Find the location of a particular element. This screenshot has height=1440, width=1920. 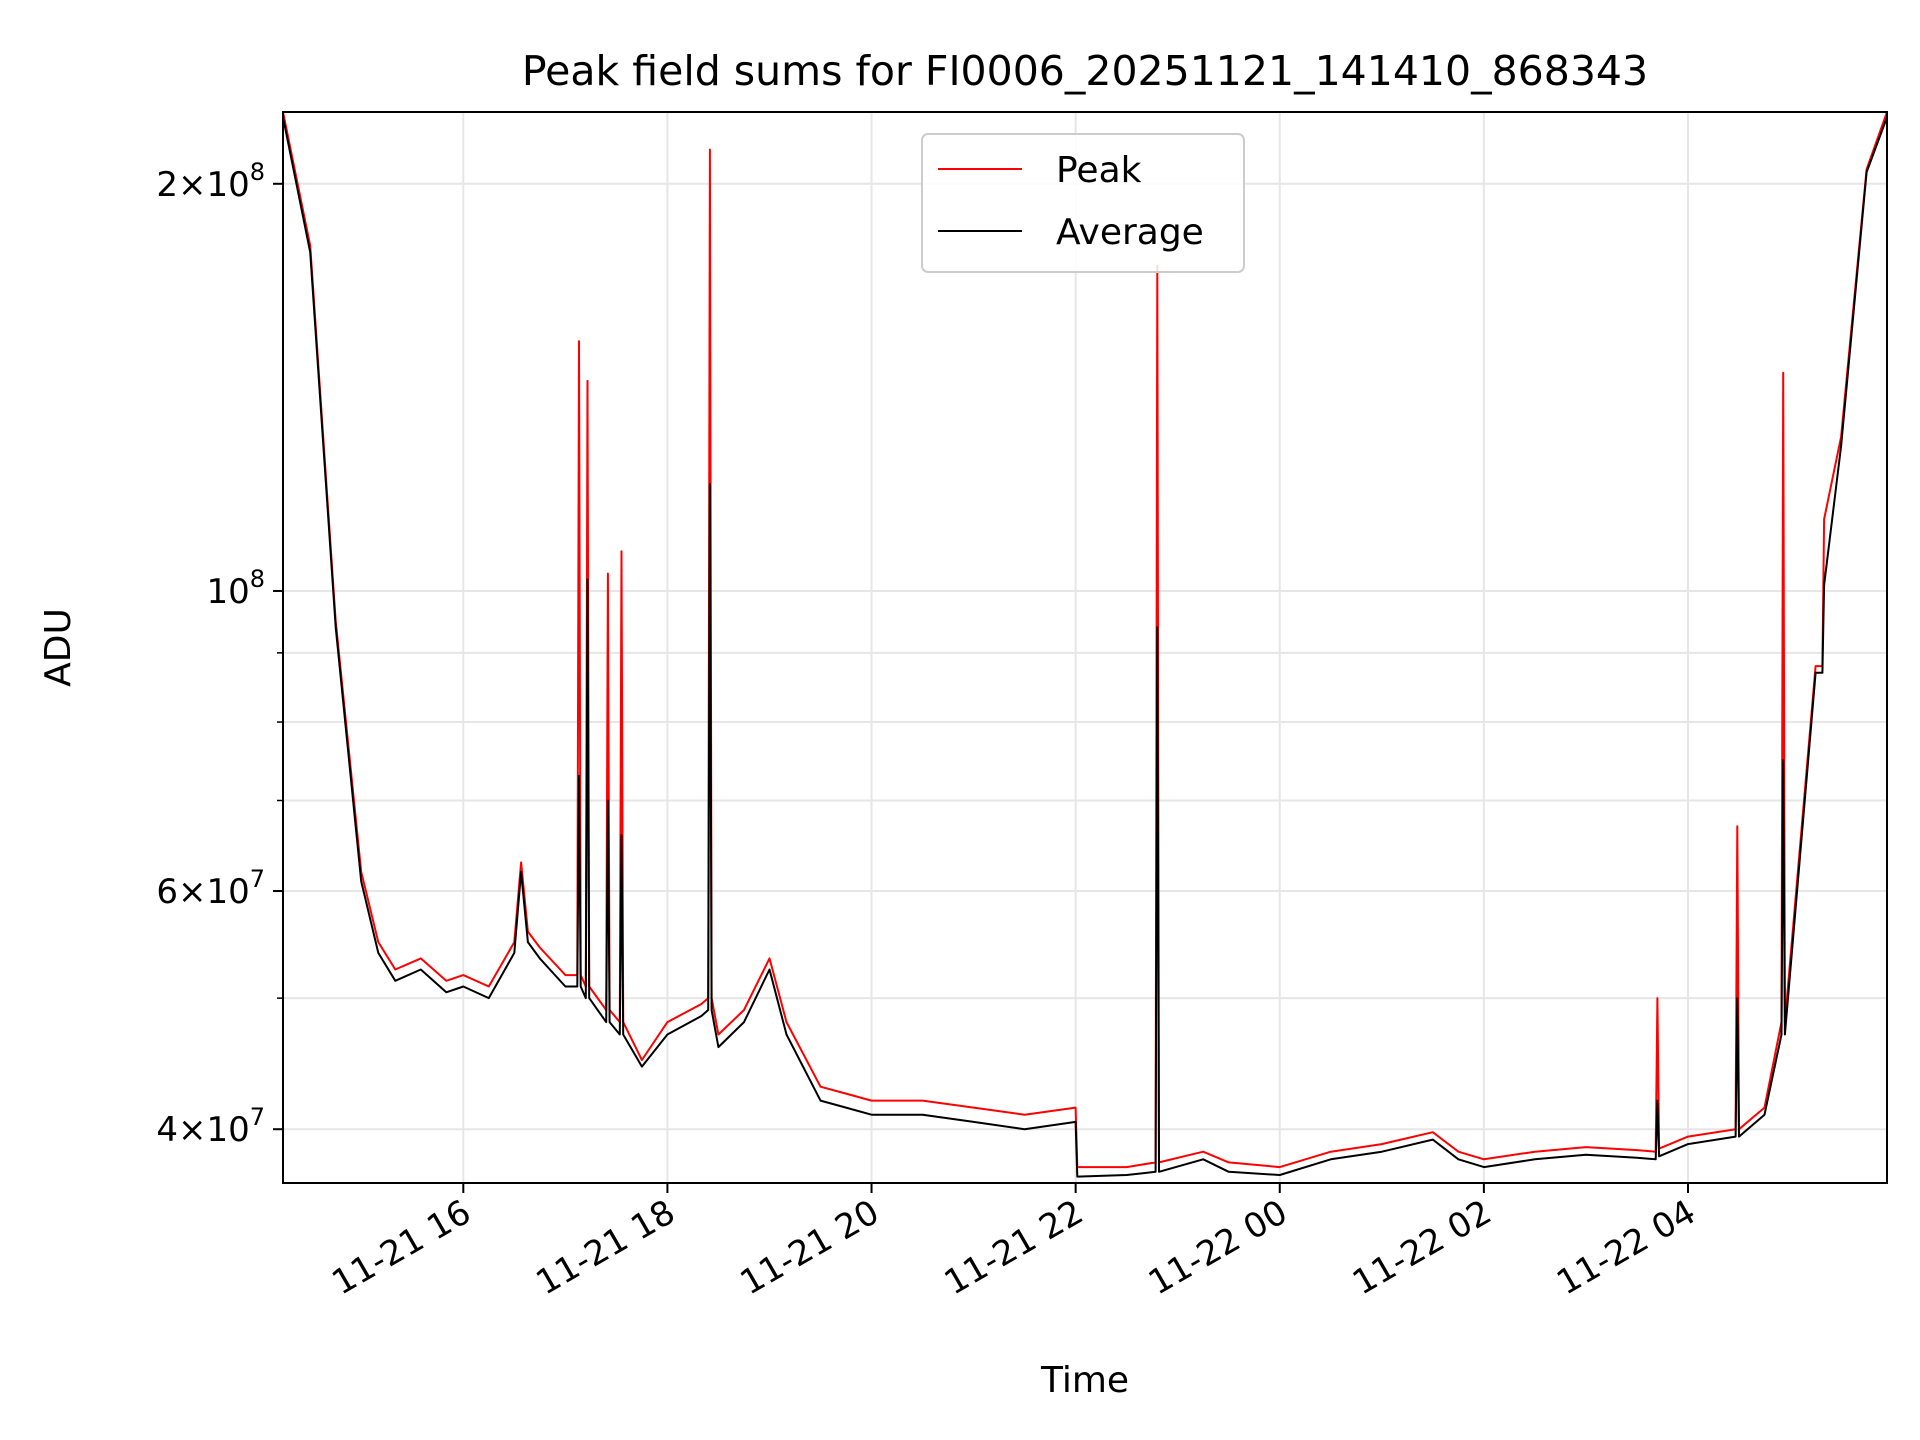

x-axis-label: Time is located at coordinates (1084, 1380).